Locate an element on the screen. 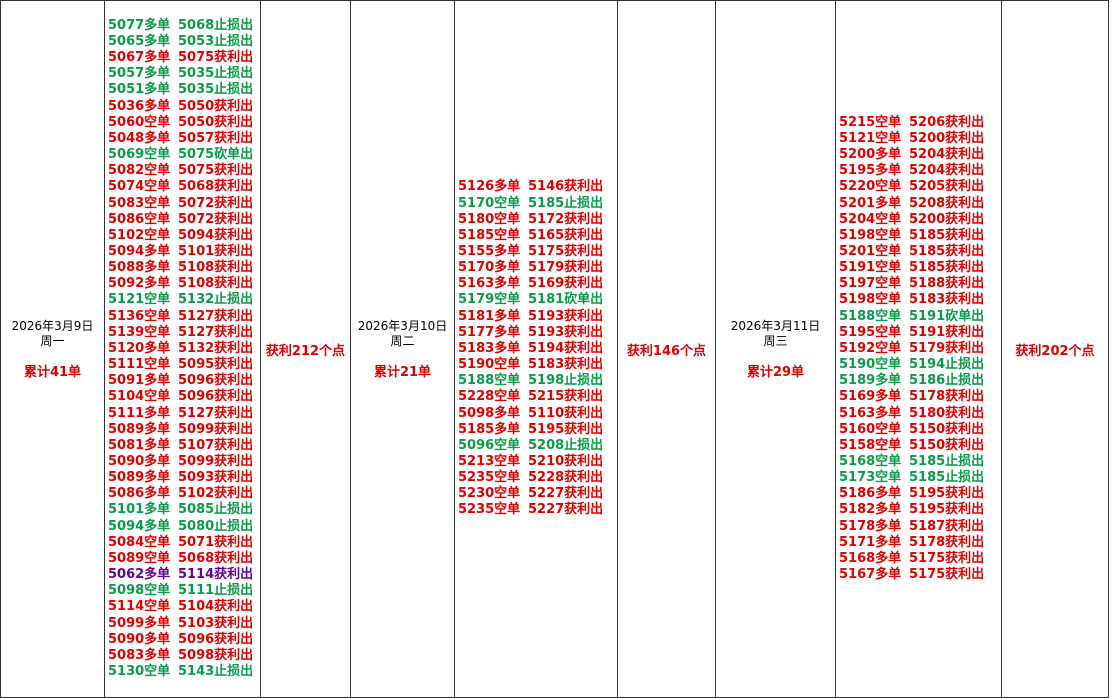 The width and height of the screenshot is (1119, 698). trade-row: 5188空单 5191砍单出 is located at coordinates (920, 317).